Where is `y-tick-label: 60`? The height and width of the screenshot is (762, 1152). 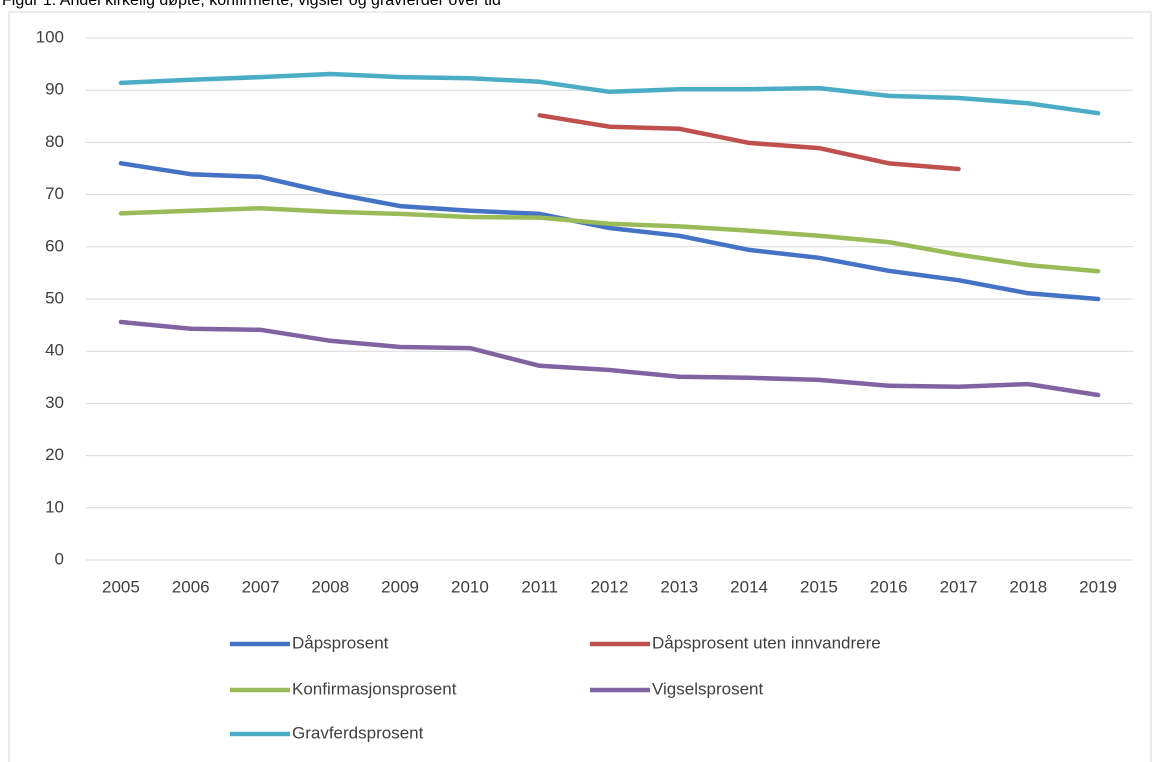 y-tick-label: 60 is located at coordinates (54, 245).